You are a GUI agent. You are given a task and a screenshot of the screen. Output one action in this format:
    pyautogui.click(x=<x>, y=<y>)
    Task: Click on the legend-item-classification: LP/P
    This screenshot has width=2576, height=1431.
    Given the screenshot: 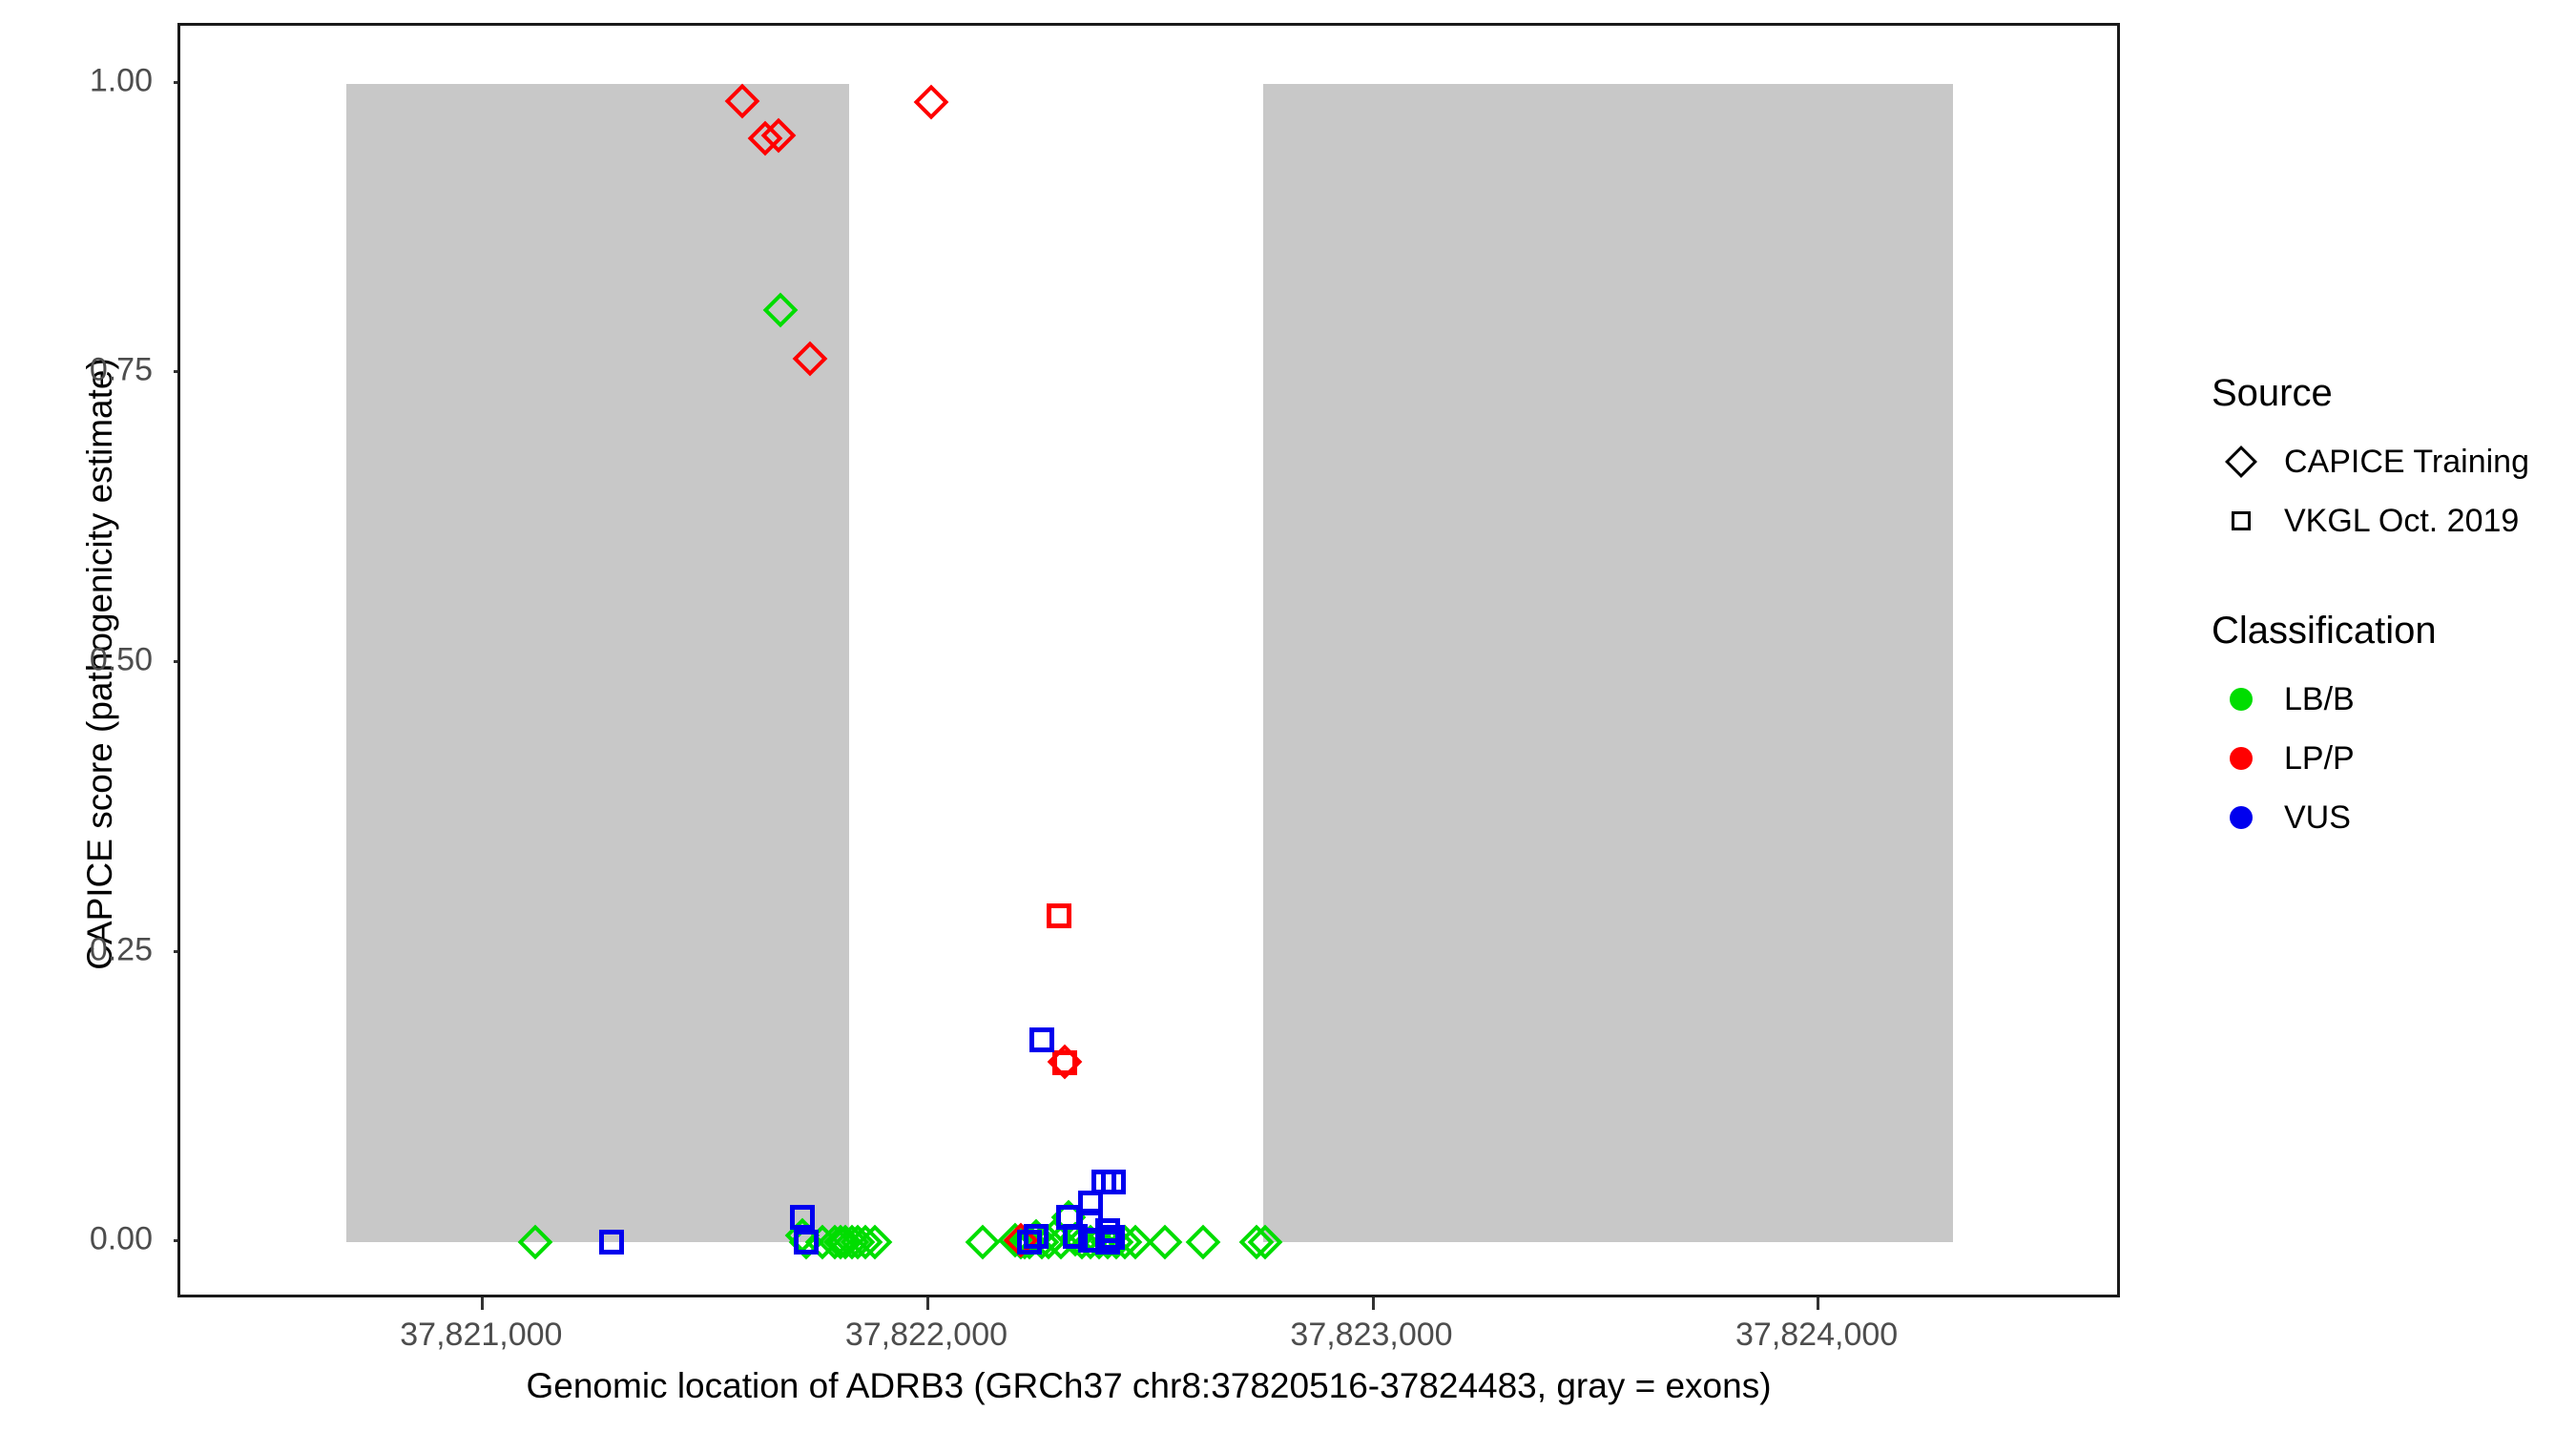 What is the action you would take?
    pyautogui.click(x=2388, y=758)
    